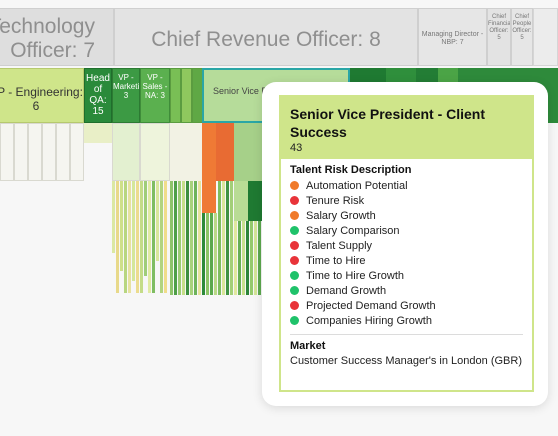 Image resolution: width=558 pixels, height=436 pixels. Describe the element at coordinates (545, 37) in the screenshot. I see `treemap-node-other` at that location.